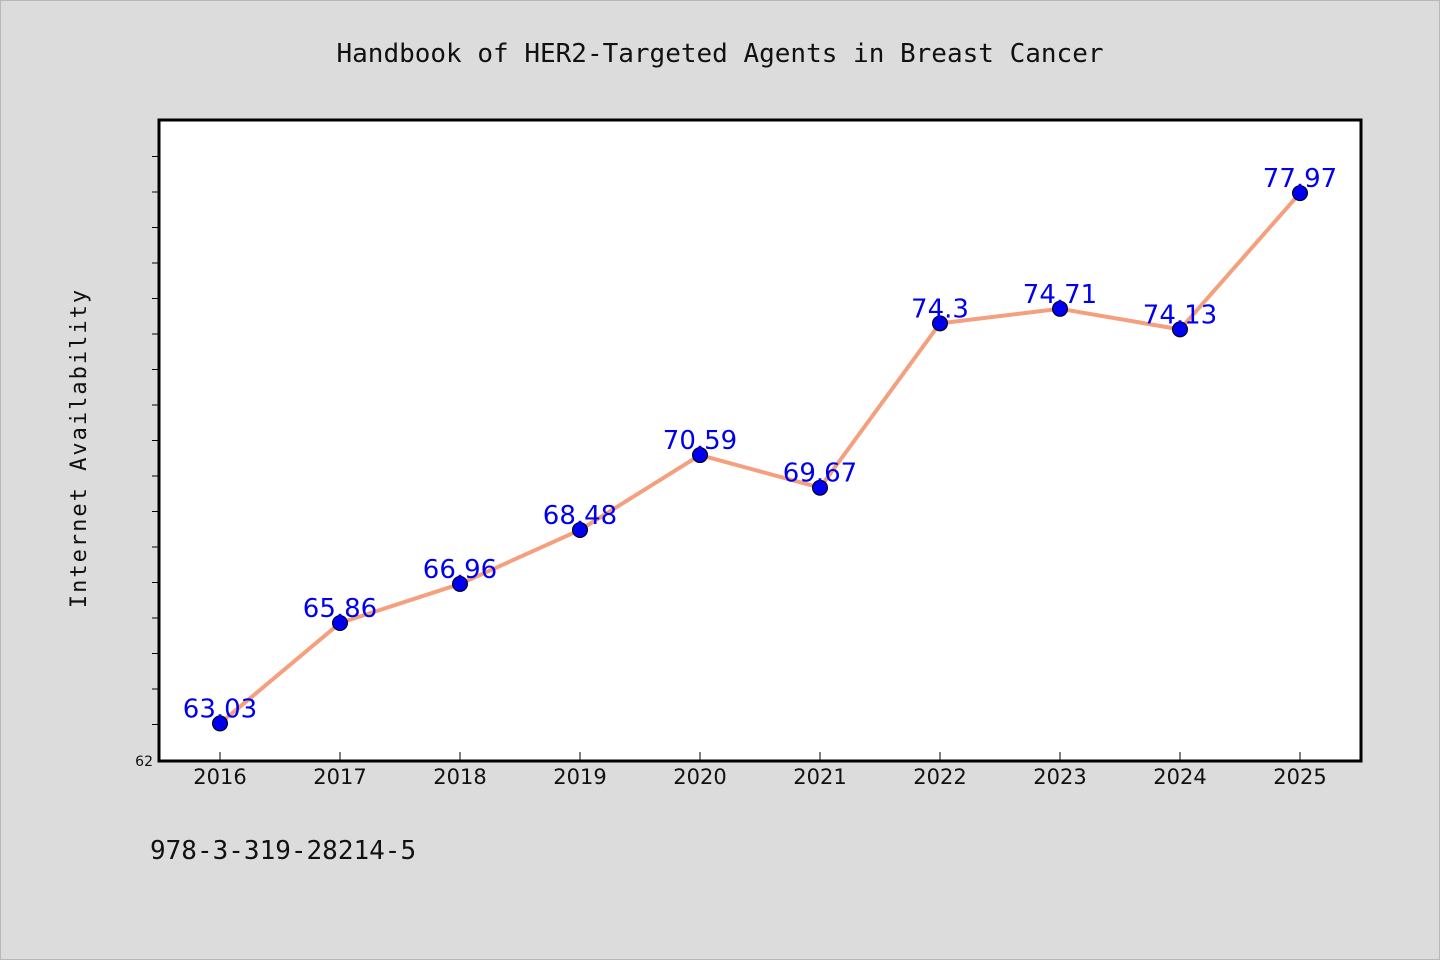 The image size is (1440, 960). I want to click on x-tick-label: 2025, so click(1299, 777).